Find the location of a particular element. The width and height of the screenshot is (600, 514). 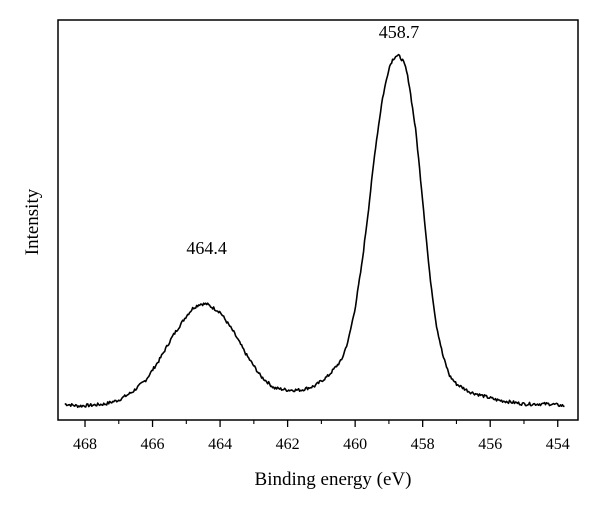

x-axis-tick-labels: 468 466 464 462 460 458 456 454 is located at coordinates (321, 444).